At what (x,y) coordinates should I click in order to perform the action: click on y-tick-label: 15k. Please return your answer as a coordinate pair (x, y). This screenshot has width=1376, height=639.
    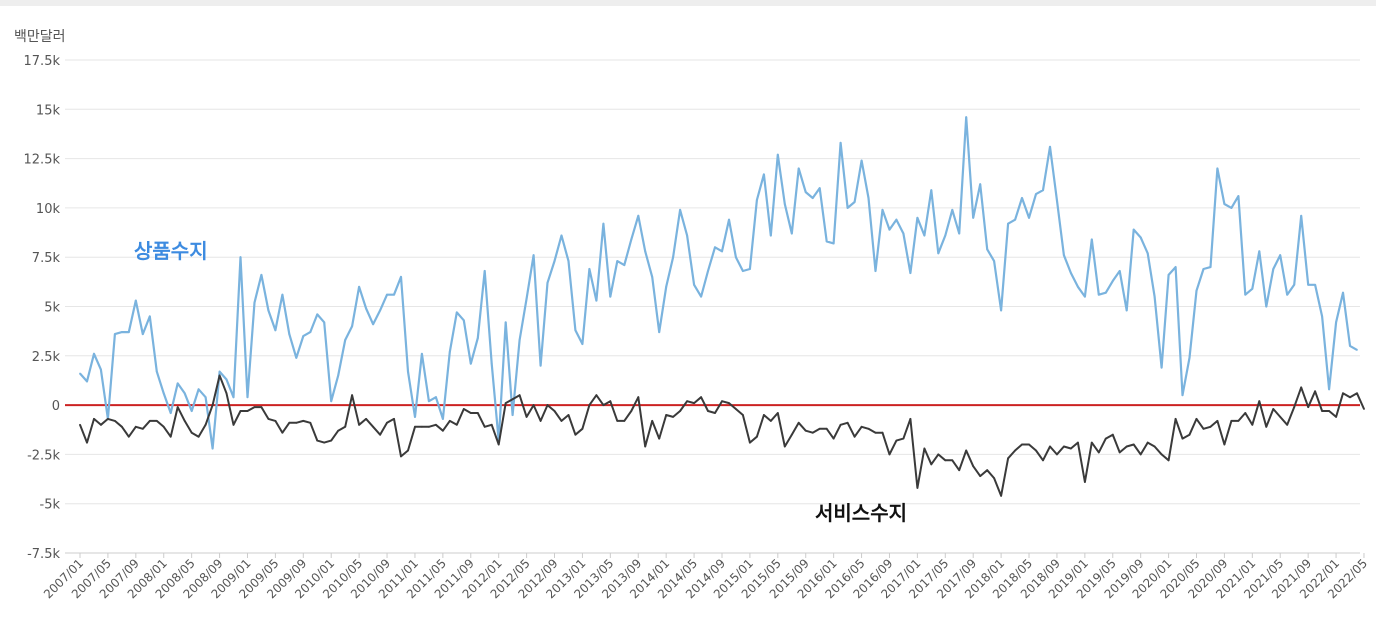
    Looking at the image, I should click on (48, 110).